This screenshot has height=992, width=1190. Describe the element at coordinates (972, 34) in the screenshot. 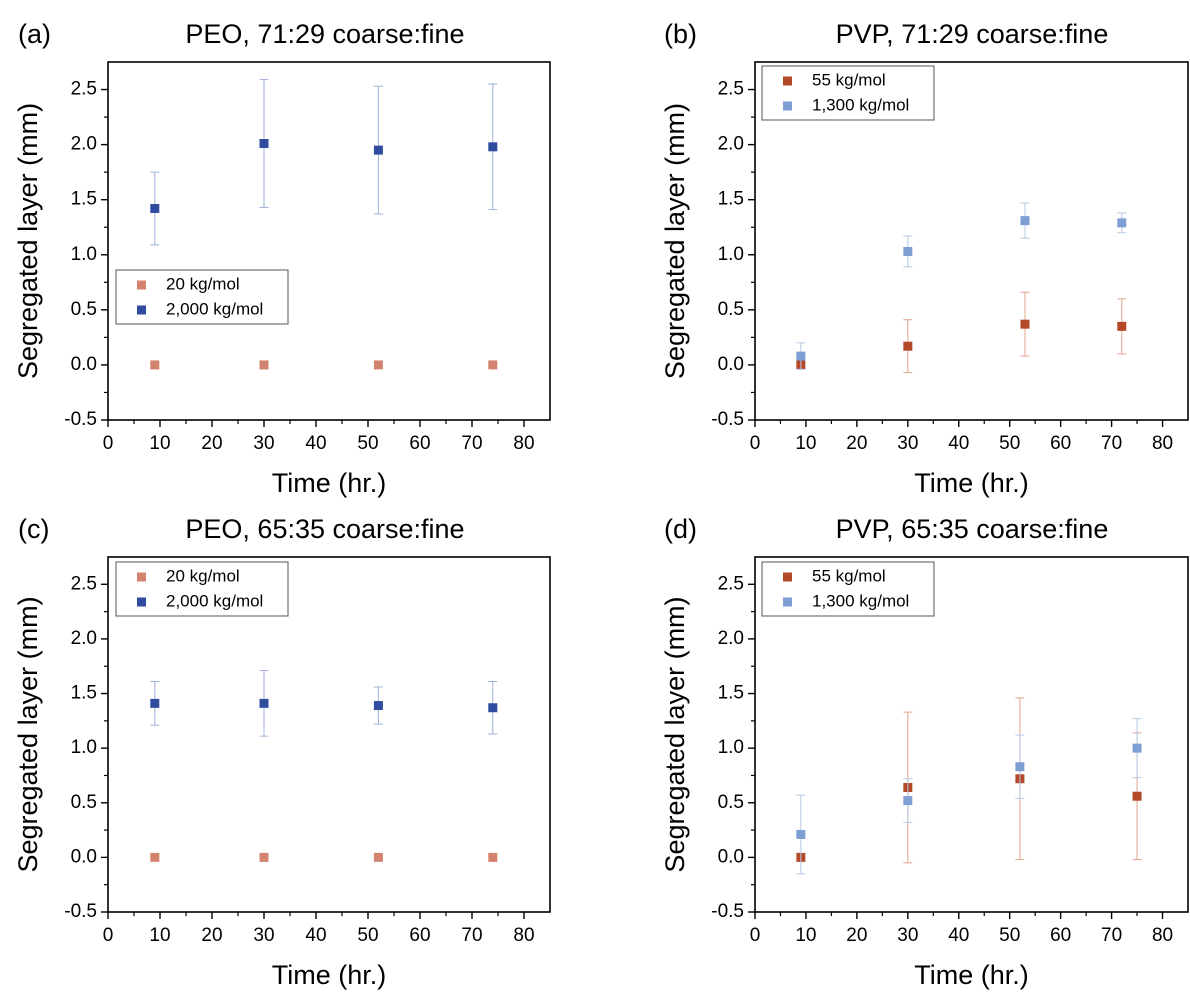

I see `chart-title: PVP, 71:29 coarse:fine` at that location.